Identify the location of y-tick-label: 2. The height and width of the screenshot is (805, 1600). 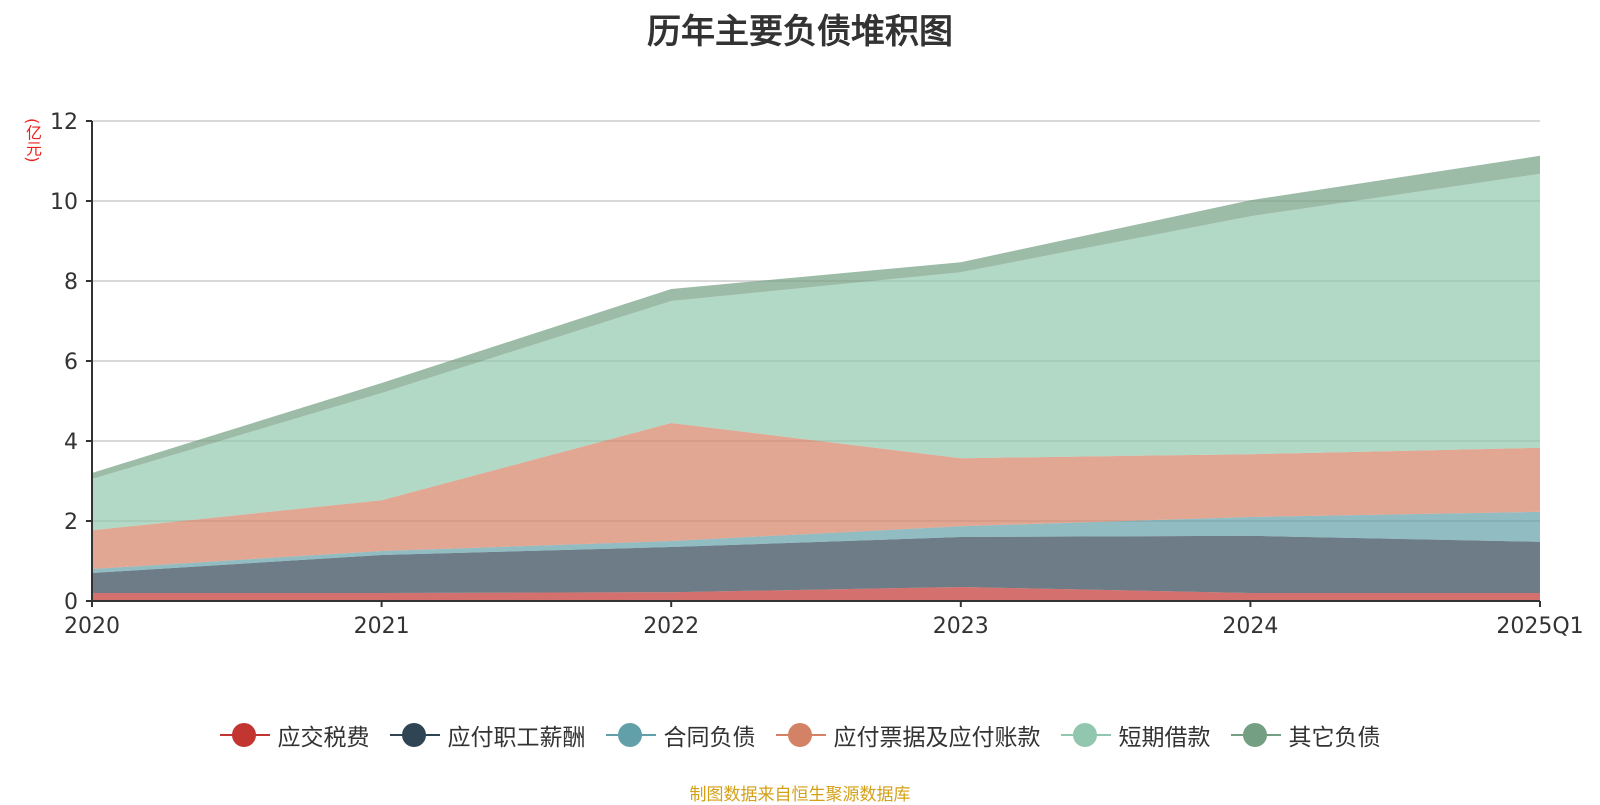
(71, 522).